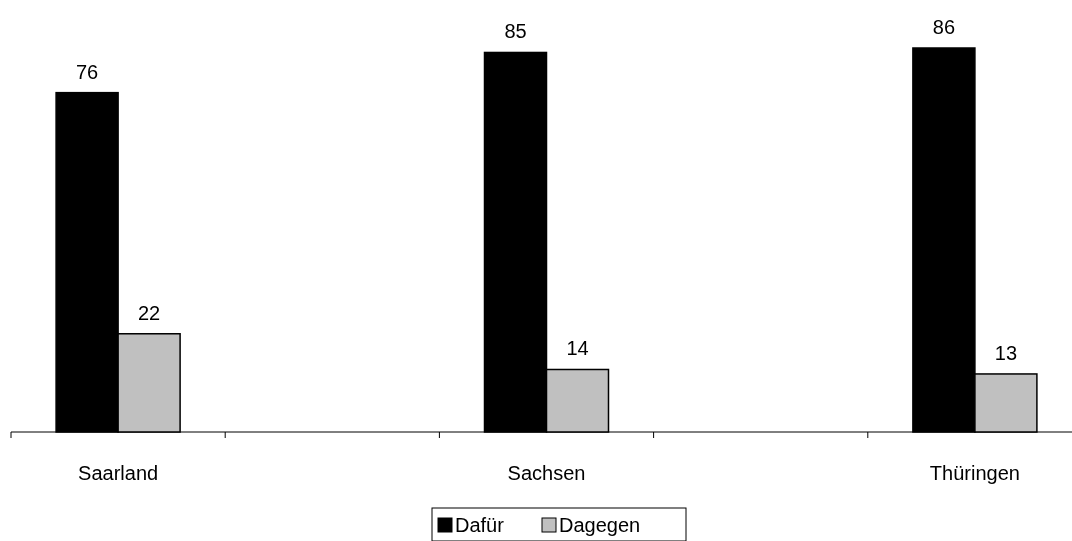 This screenshot has height=541, width=1072. Describe the element at coordinates (87, 71) in the screenshot. I see `data-label: 76` at that location.